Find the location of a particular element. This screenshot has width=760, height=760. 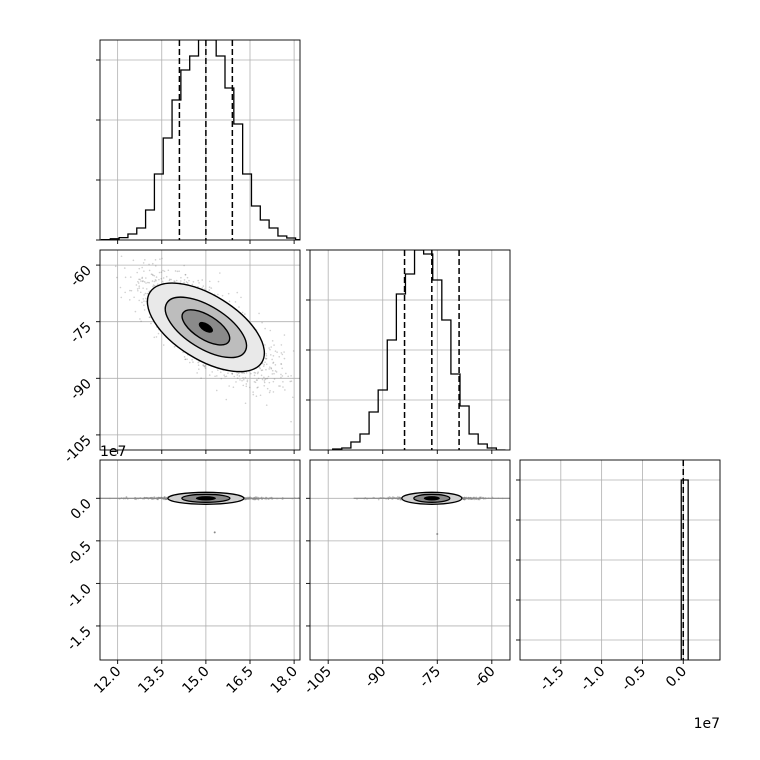

histogram-step is located at coordinates (419, 350).